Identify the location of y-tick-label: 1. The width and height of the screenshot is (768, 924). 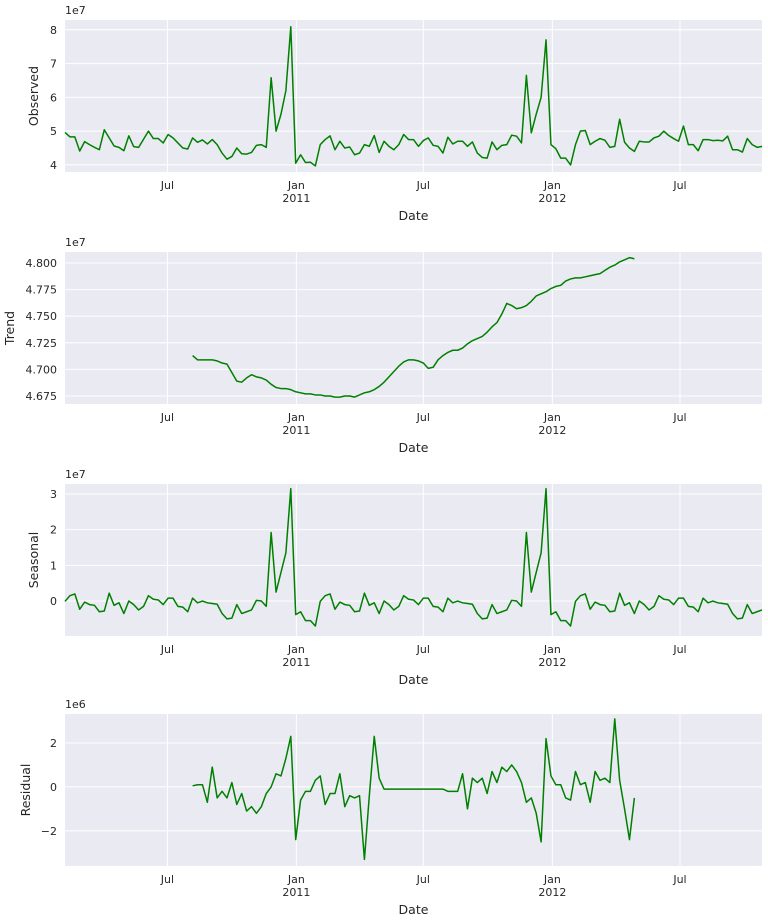
(53, 565).